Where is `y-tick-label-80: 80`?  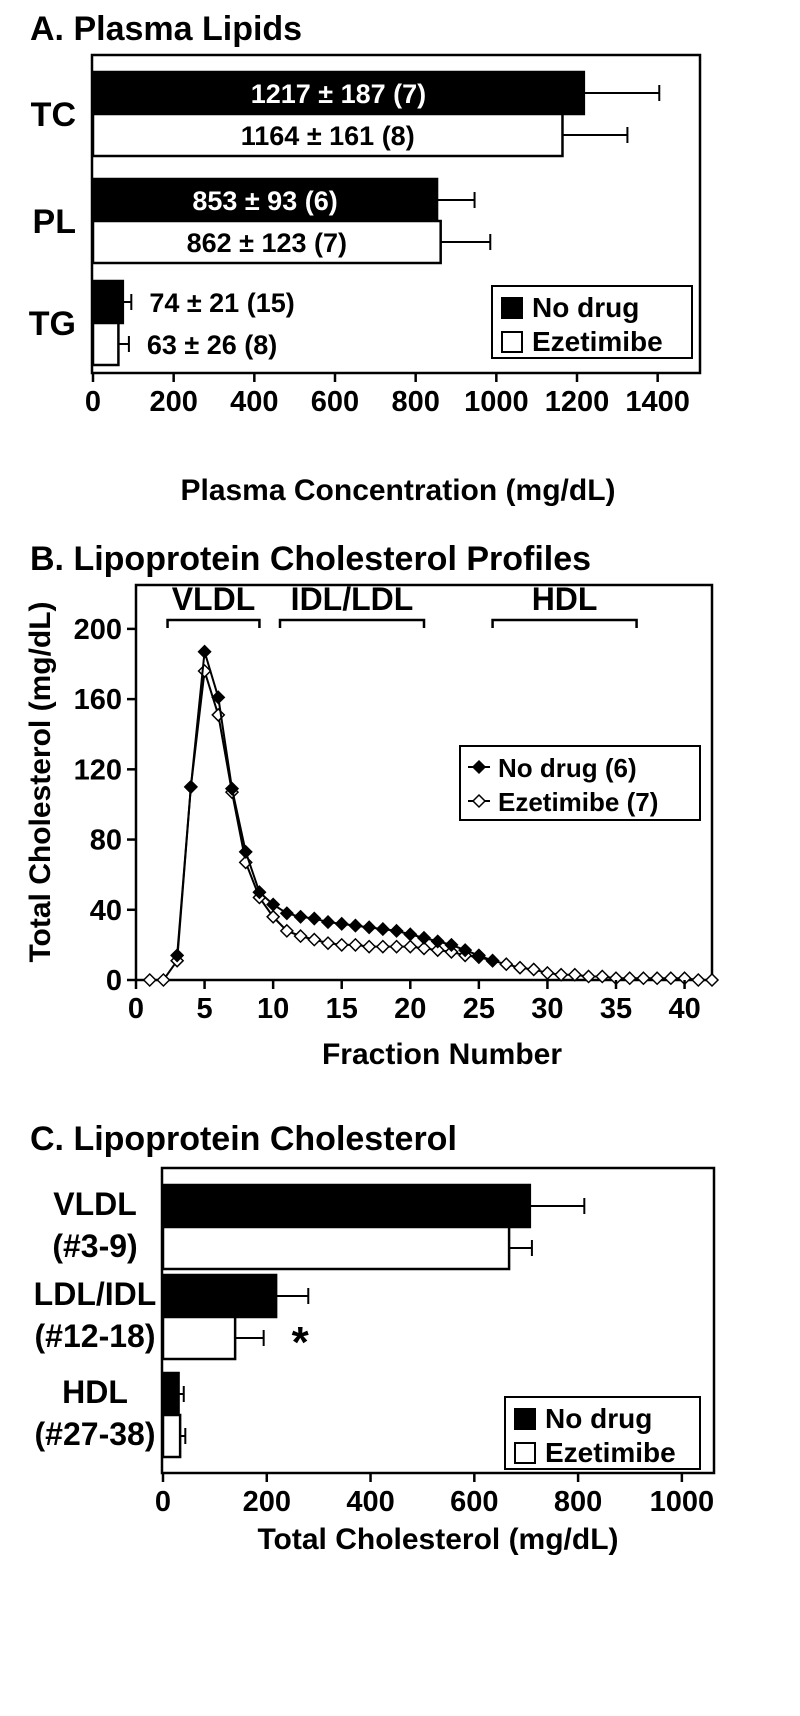 y-tick-label-80: 80 is located at coordinates (106, 841).